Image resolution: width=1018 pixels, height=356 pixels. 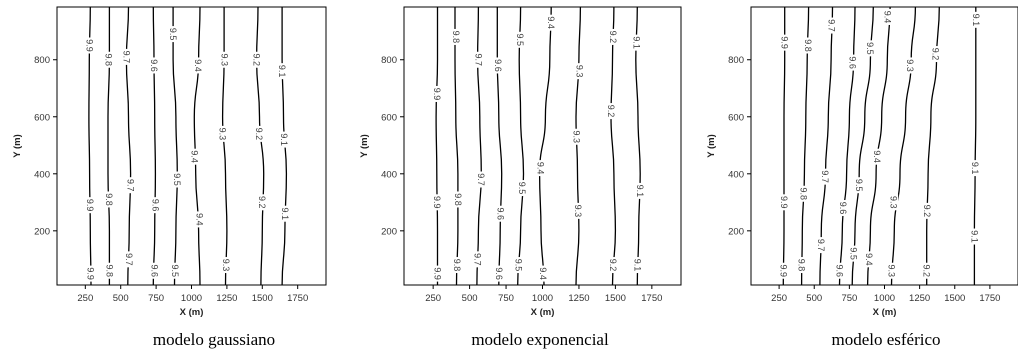 I want to click on contour-label: 9.7, so click(x=126, y=57).